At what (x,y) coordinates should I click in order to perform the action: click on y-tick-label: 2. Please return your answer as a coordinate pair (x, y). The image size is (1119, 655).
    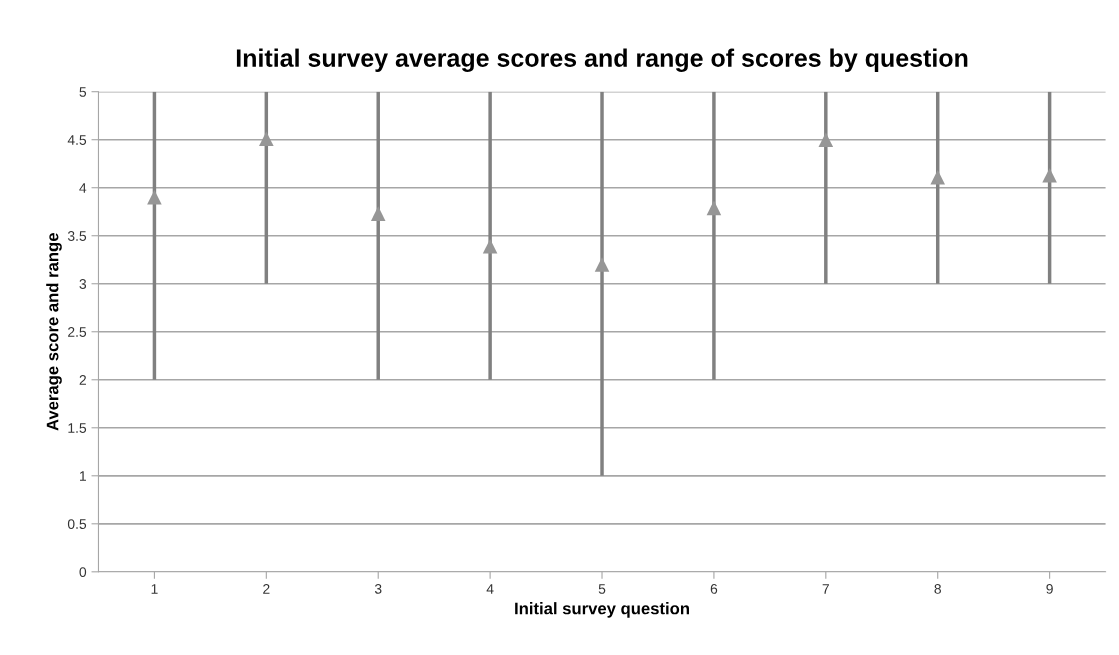
    Looking at the image, I should click on (82, 380).